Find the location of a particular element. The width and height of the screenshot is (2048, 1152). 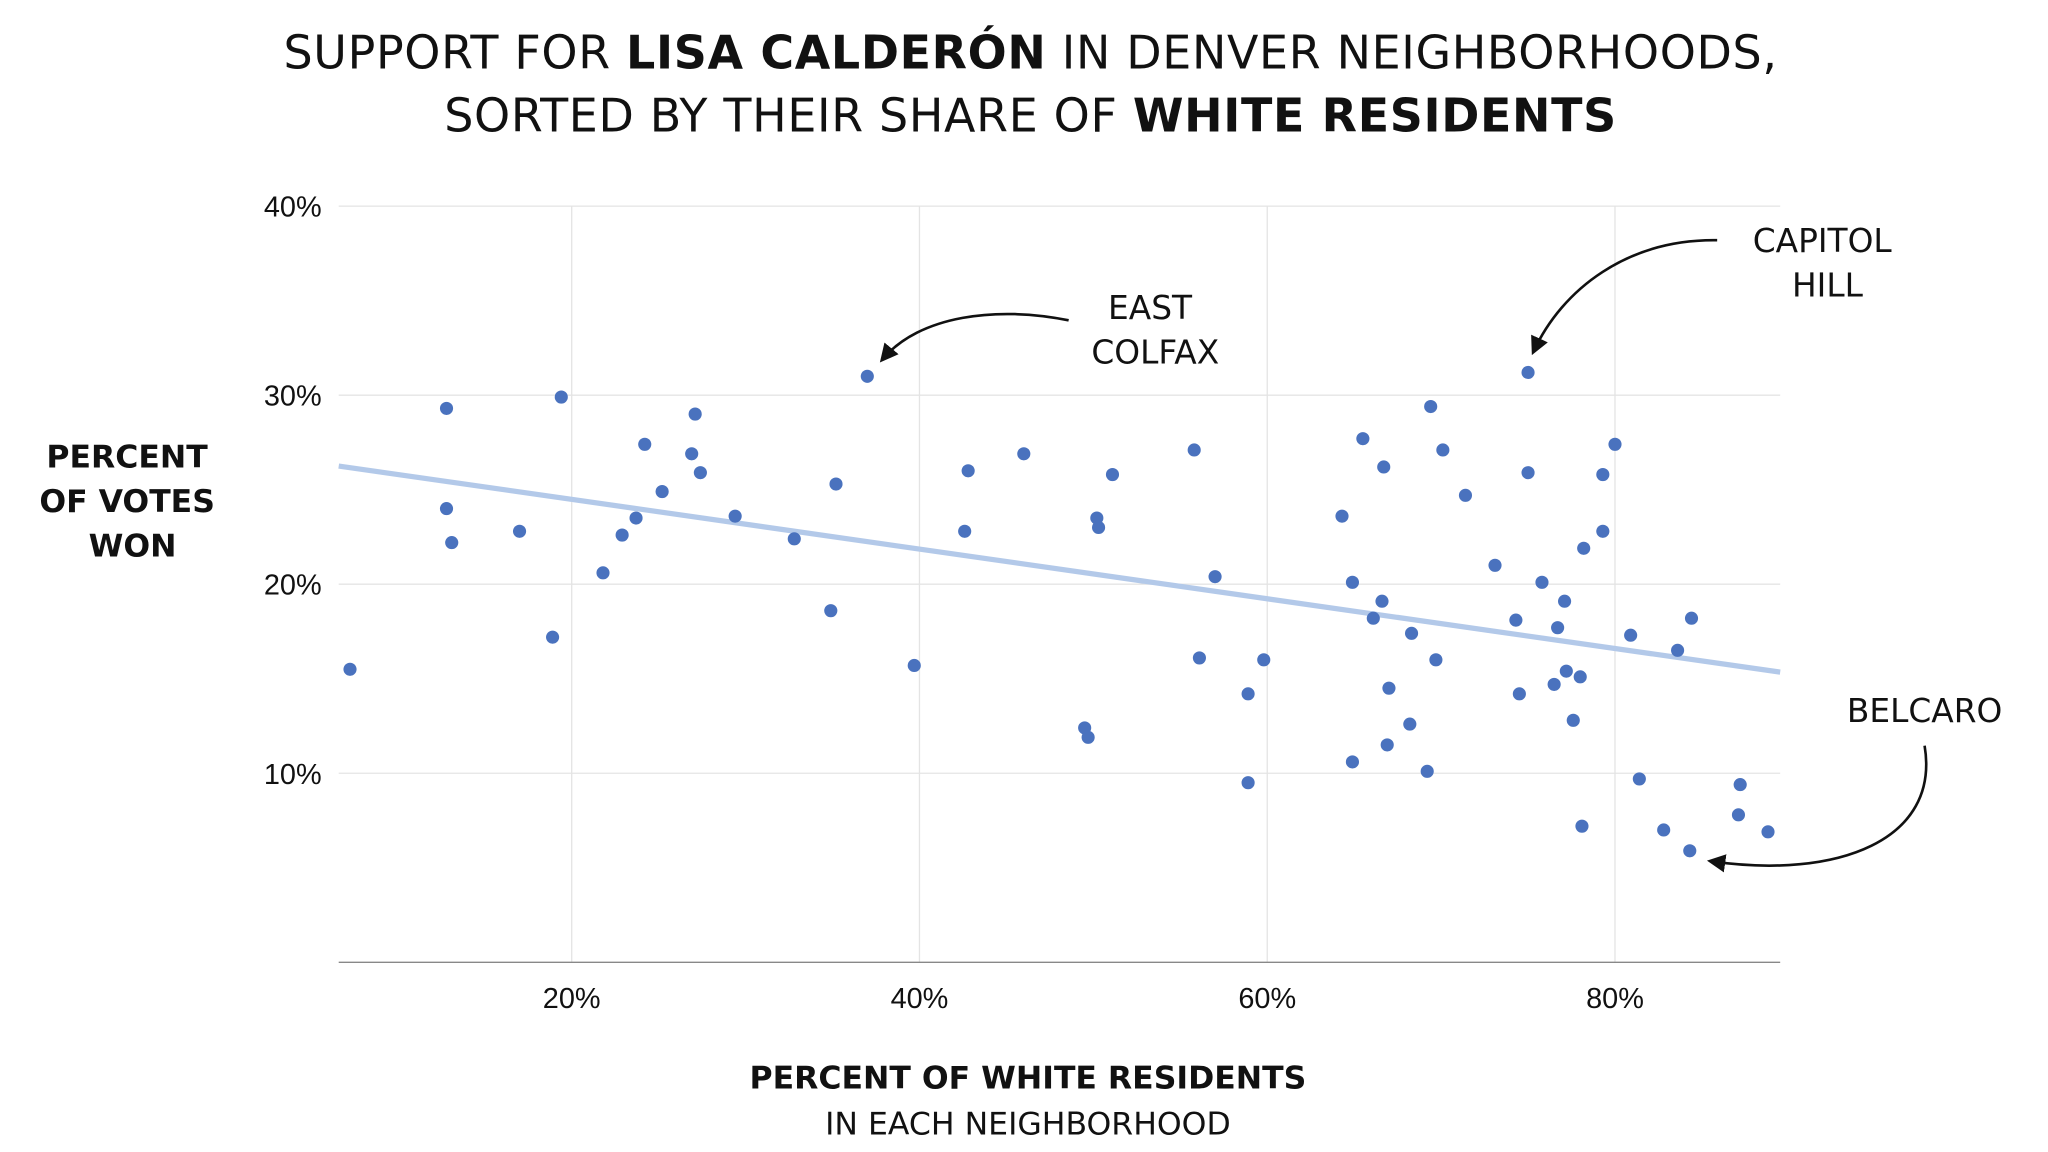

x-axis-label-line1: PERCENT OF WHITE RESIDENTS is located at coordinates (1028, 1078).